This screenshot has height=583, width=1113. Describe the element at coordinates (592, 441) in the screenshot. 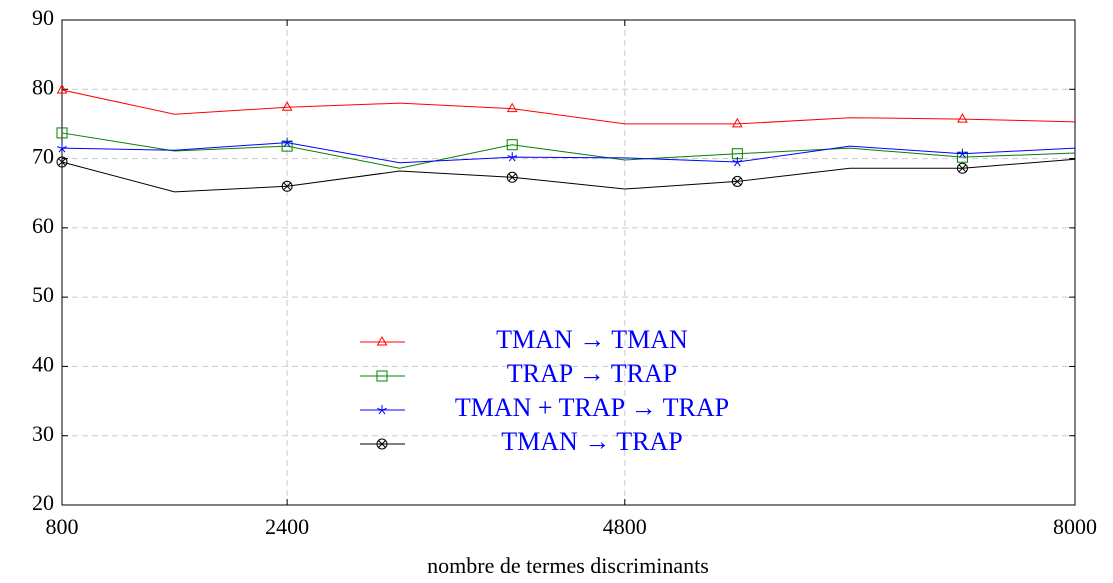

I see `legend-label: TMAN → TRAP` at that location.